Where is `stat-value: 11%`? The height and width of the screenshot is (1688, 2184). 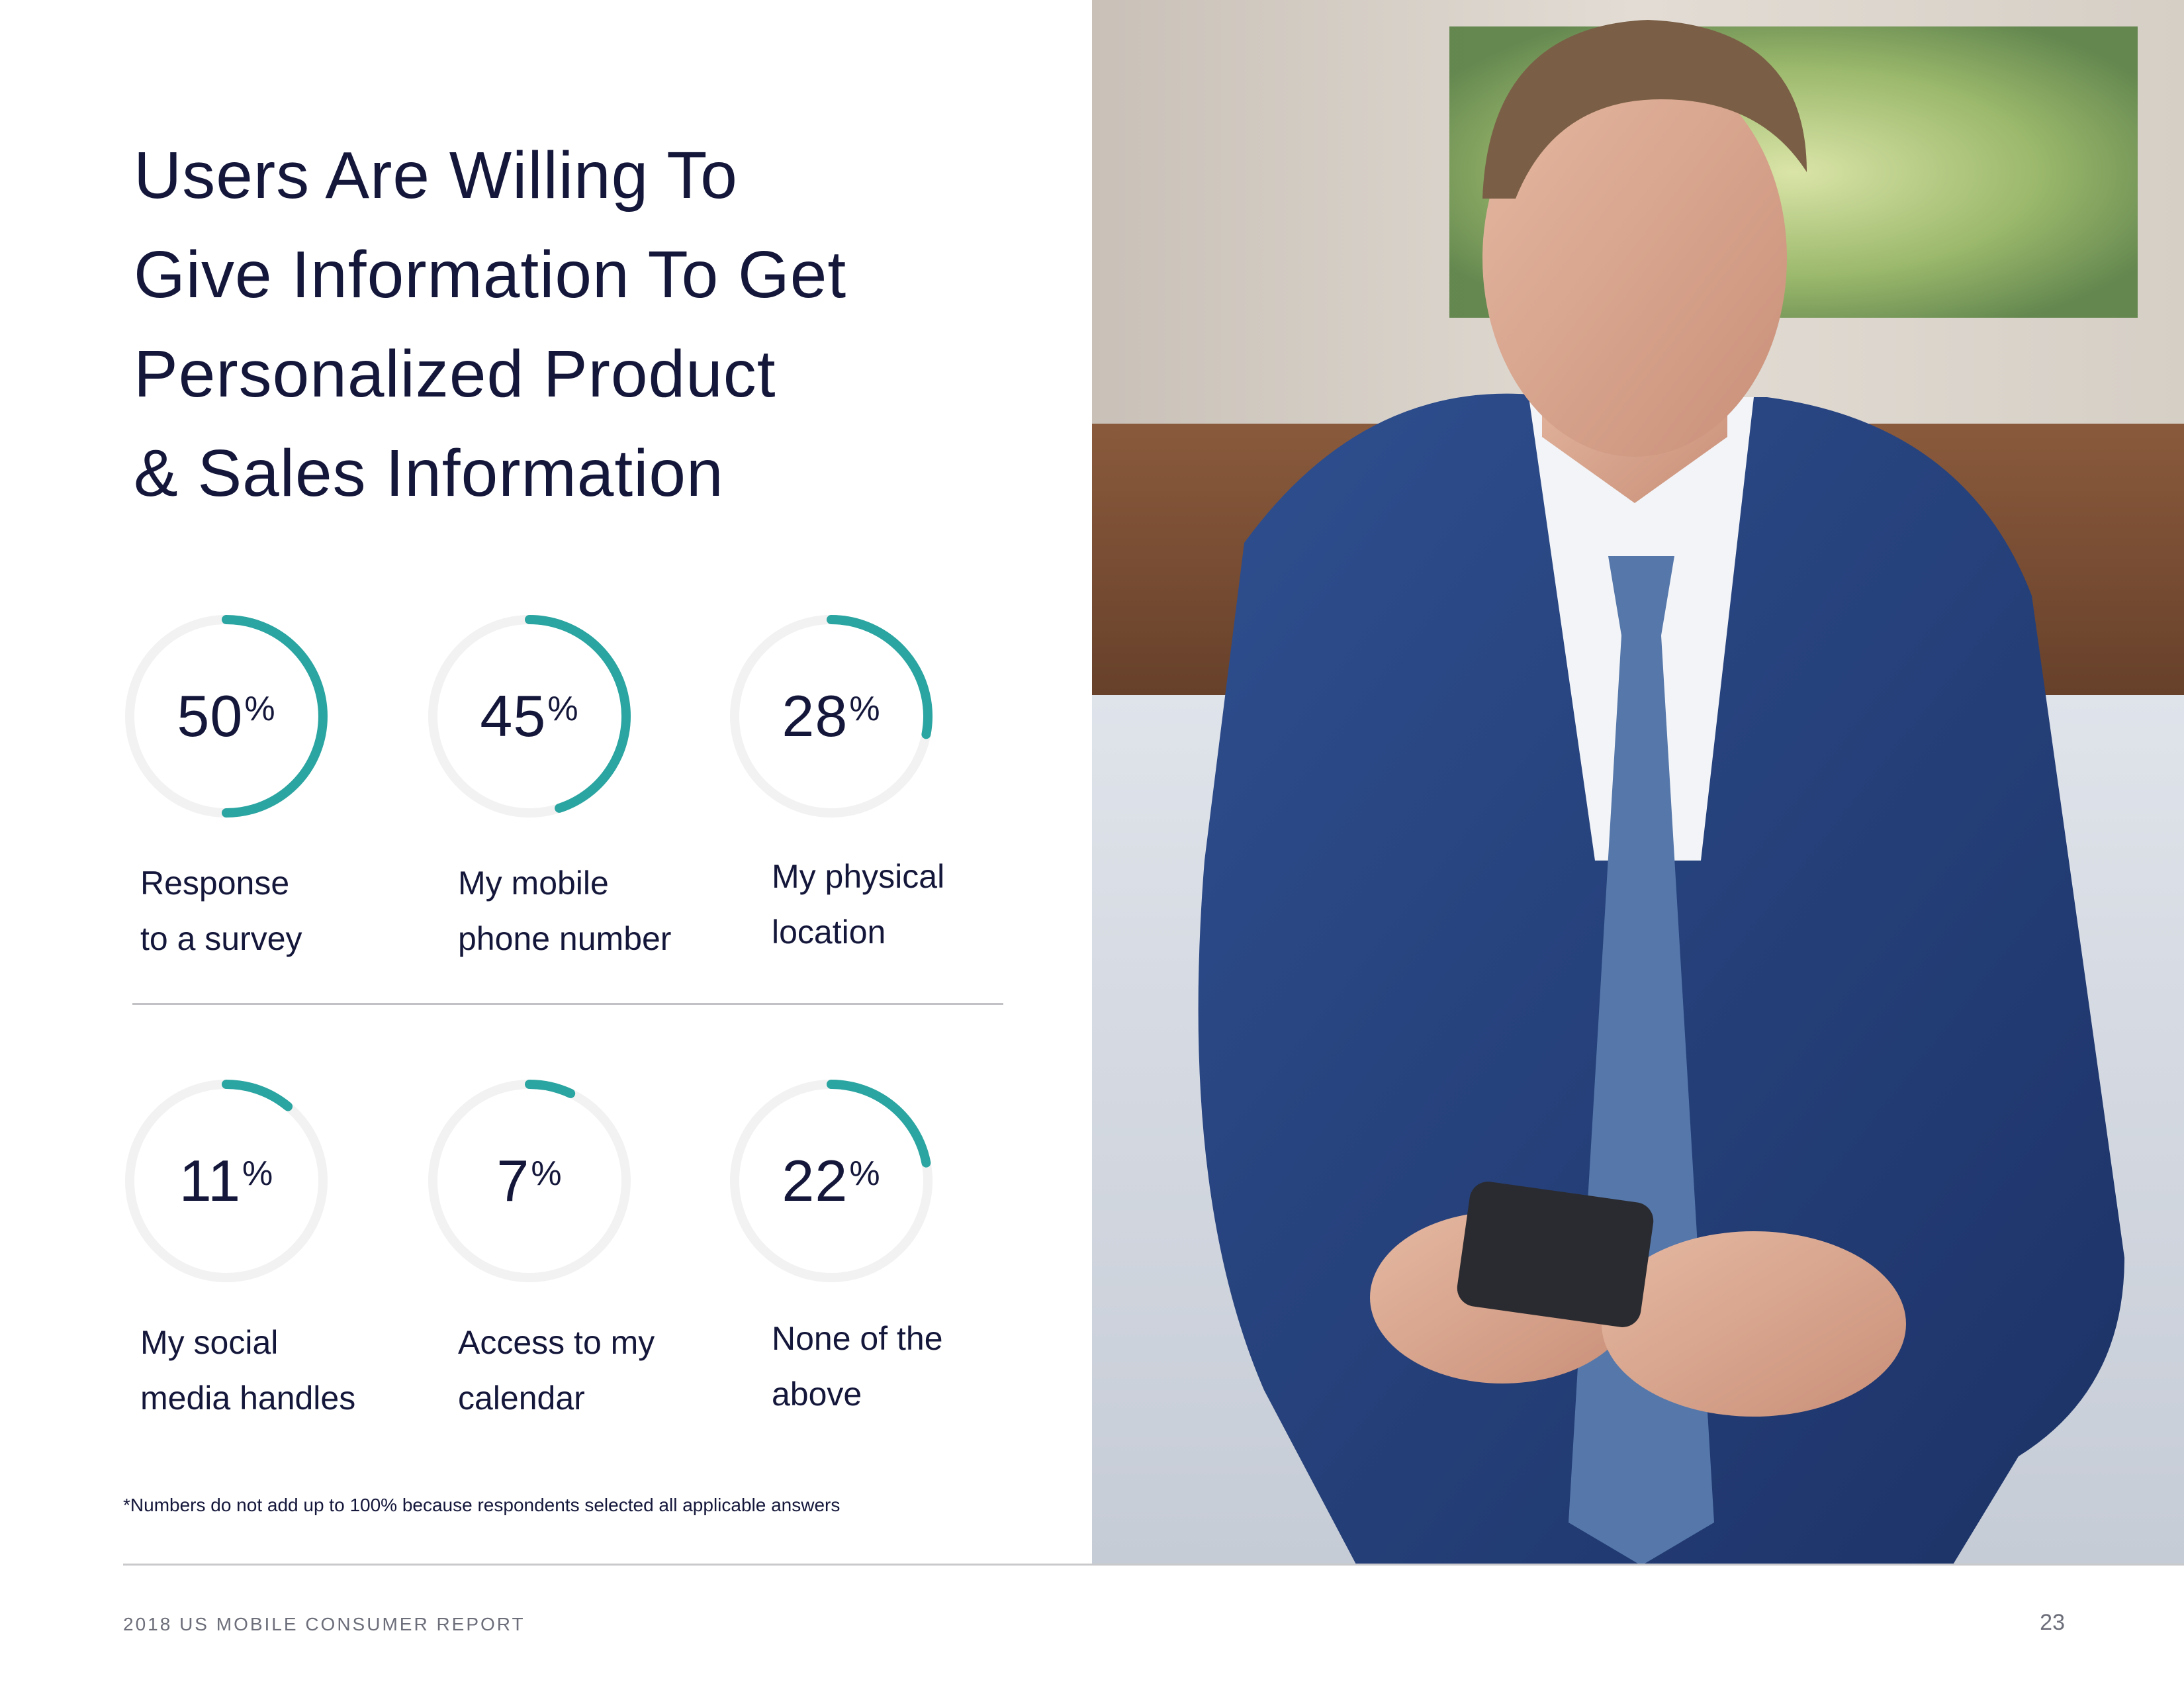 stat-value: 11% is located at coordinates (226, 1180).